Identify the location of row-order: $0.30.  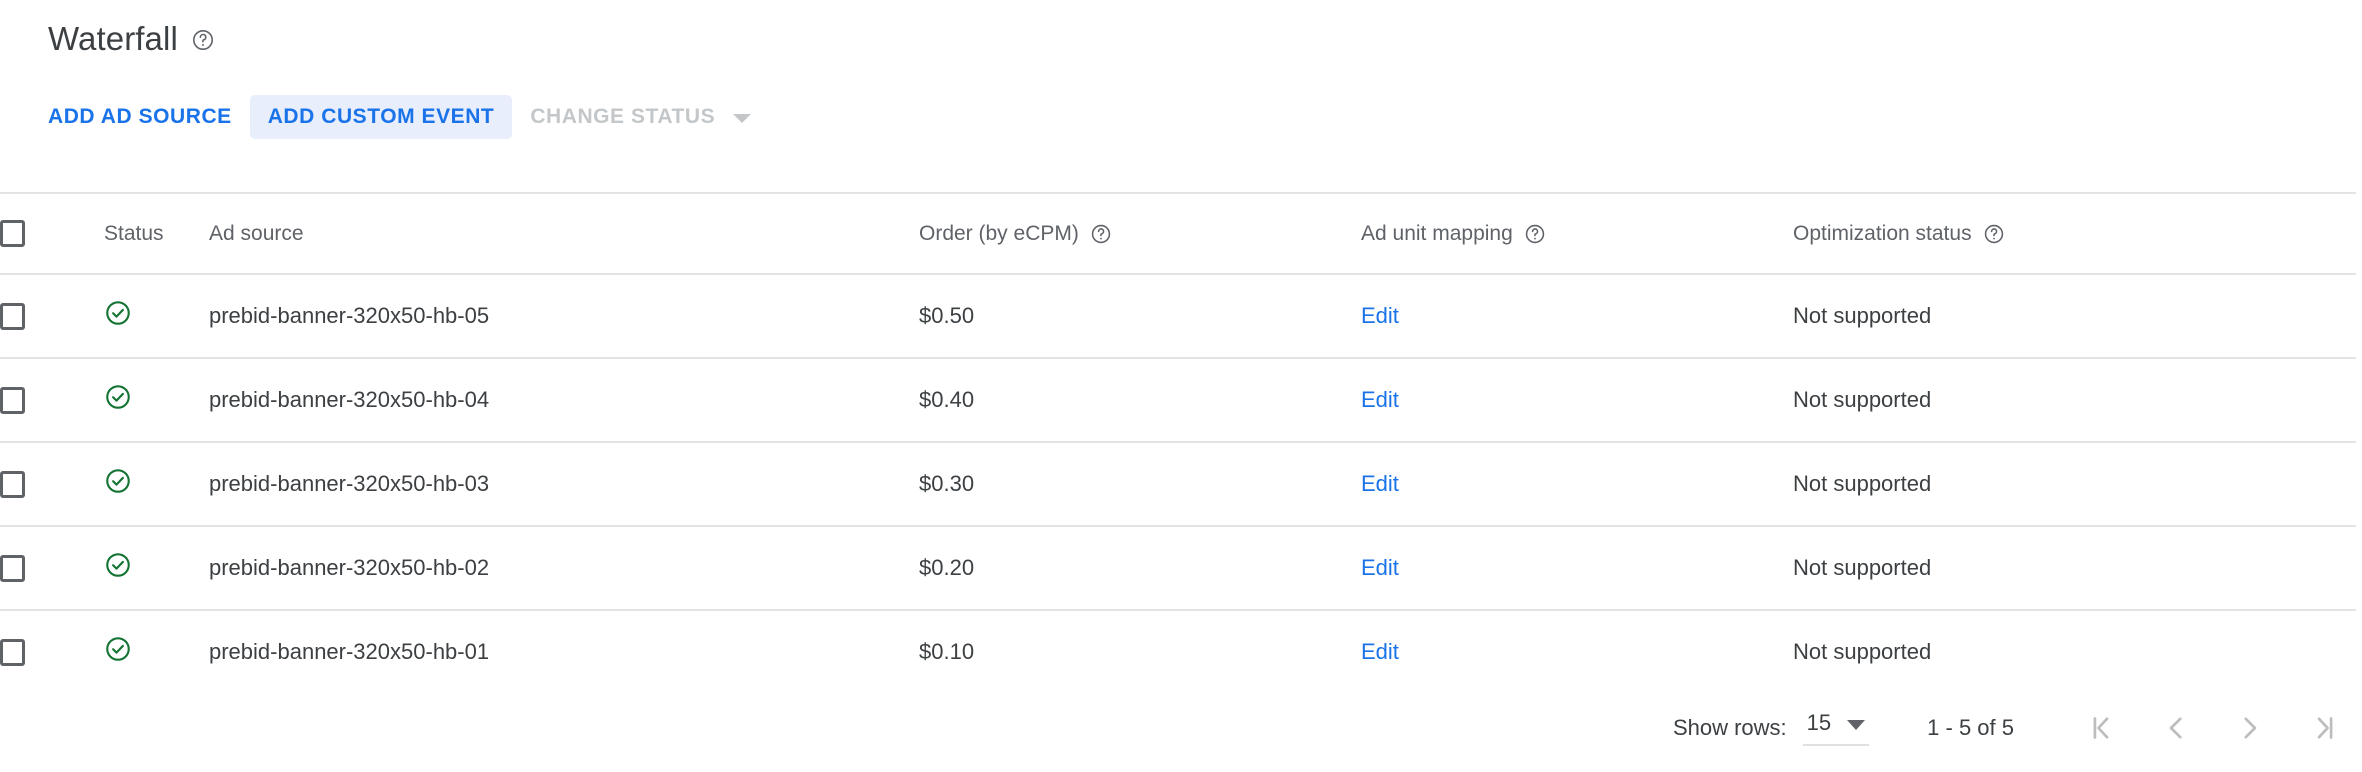
(1140, 484).